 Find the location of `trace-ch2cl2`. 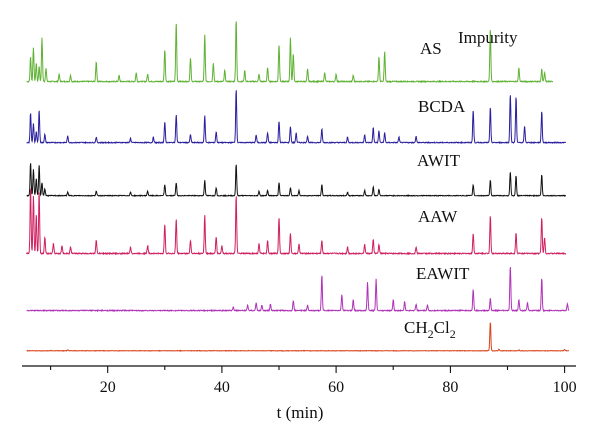

trace-ch2cl2 is located at coordinates (298, 337).